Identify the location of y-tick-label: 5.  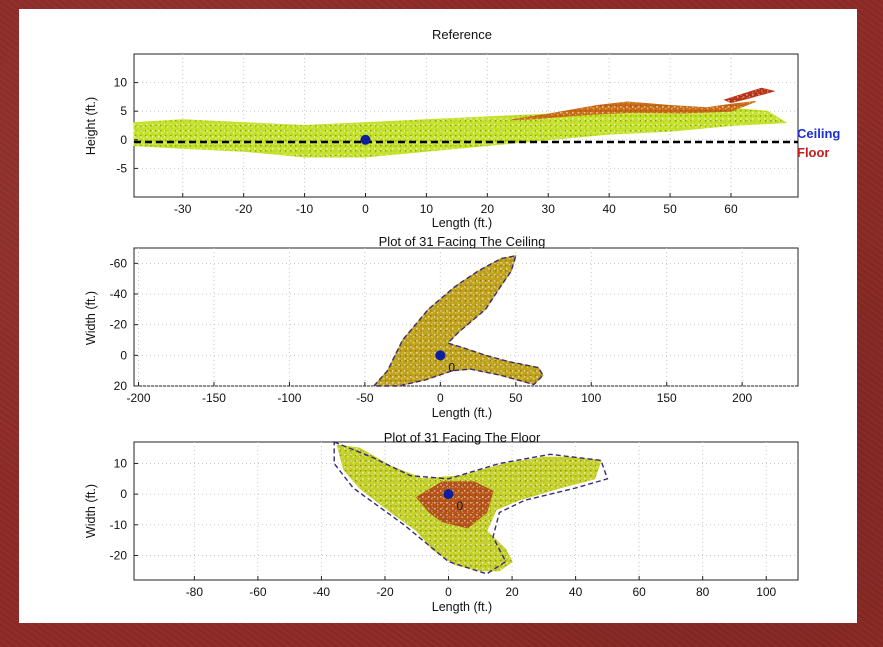
(123, 111).